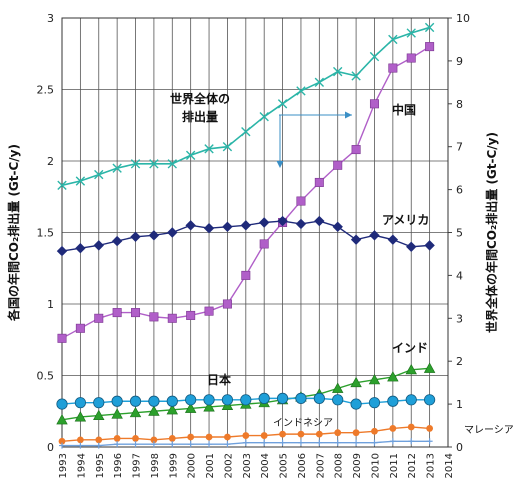 The image size is (515, 486). Describe the element at coordinates (50, 18) in the screenshot. I see `y-tick-label-left: 3` at that location.